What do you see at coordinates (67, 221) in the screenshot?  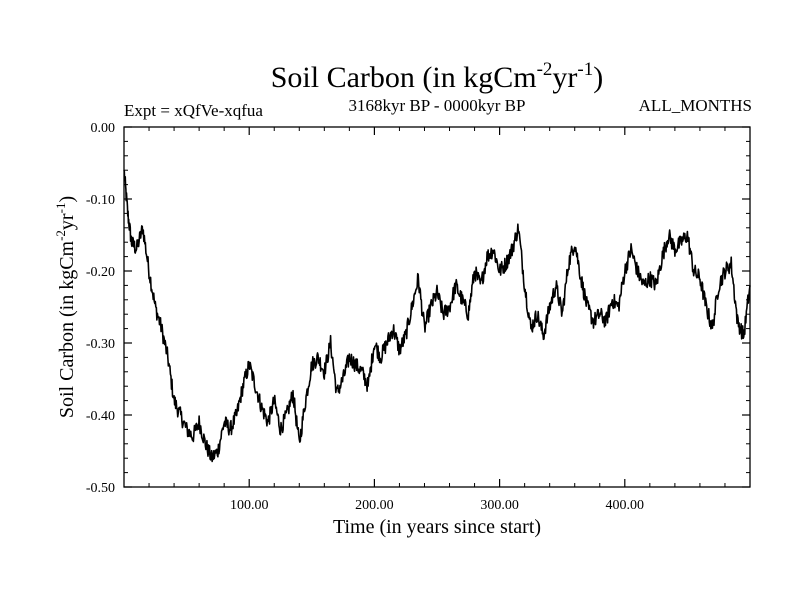 I see `y-axis-label-mid: yr` at bounding box center [67, 221].